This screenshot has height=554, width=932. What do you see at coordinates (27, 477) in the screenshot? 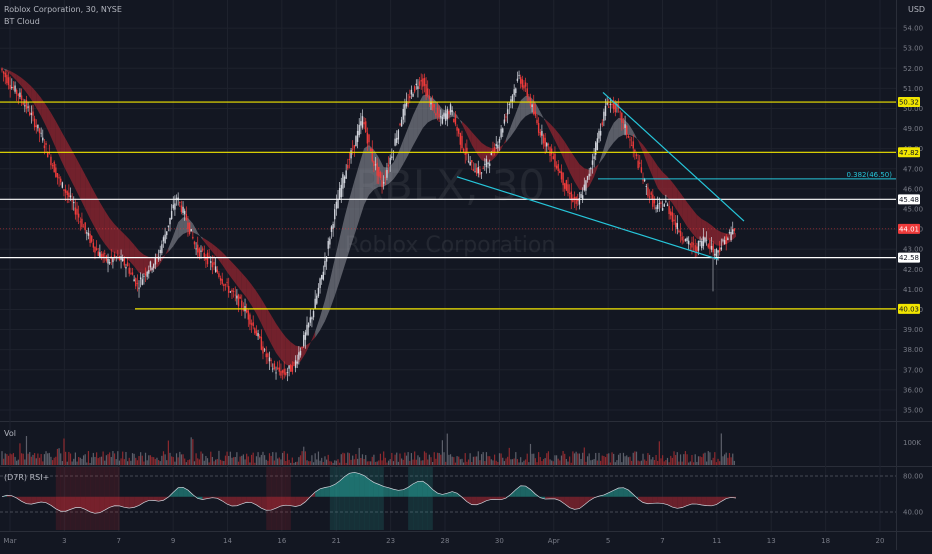
I see `rsi-legend: (D7R) RSI+` at bounding box center [27, 477].